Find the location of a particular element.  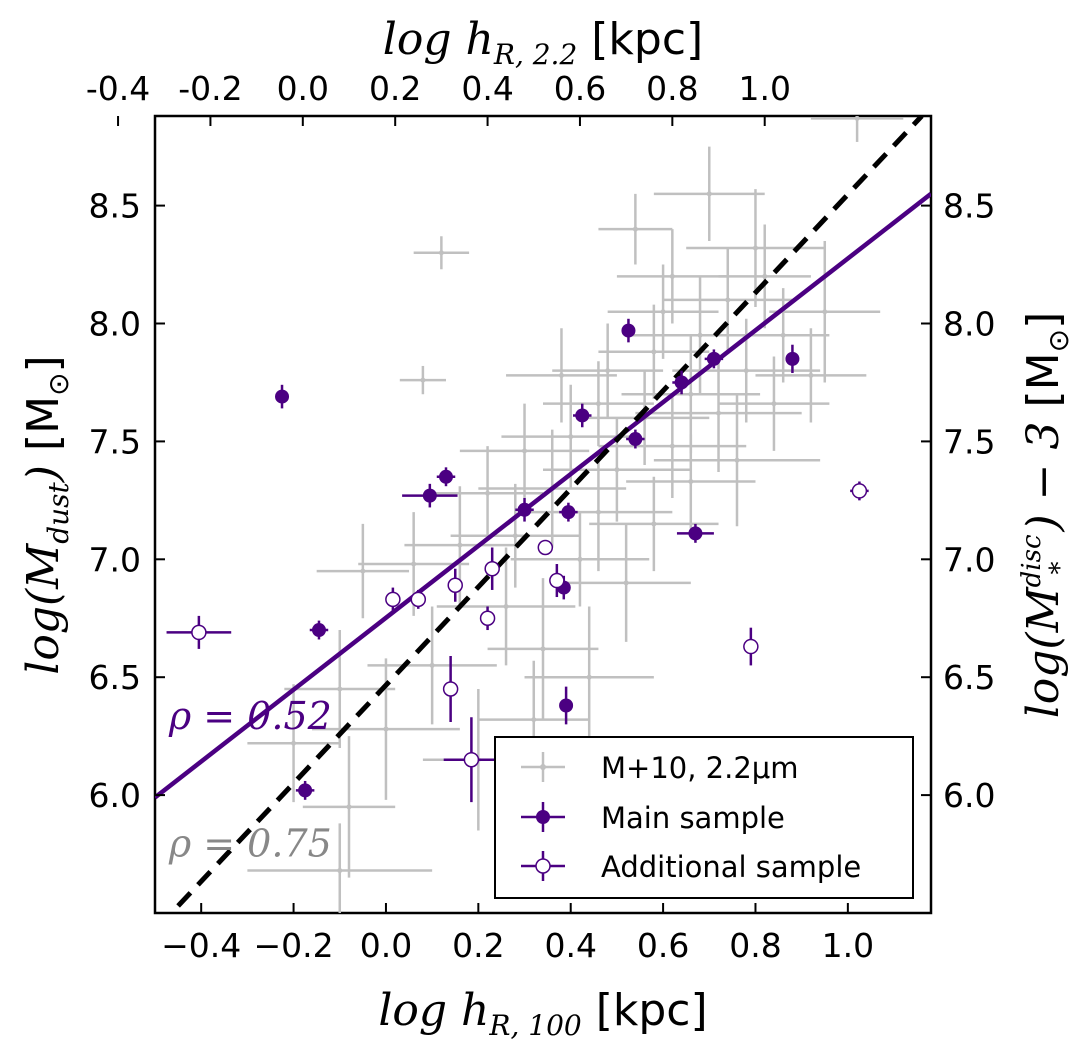

x-axis-label-top: log hR, 2.2 [kpc] is located at coordinates (543, 42).